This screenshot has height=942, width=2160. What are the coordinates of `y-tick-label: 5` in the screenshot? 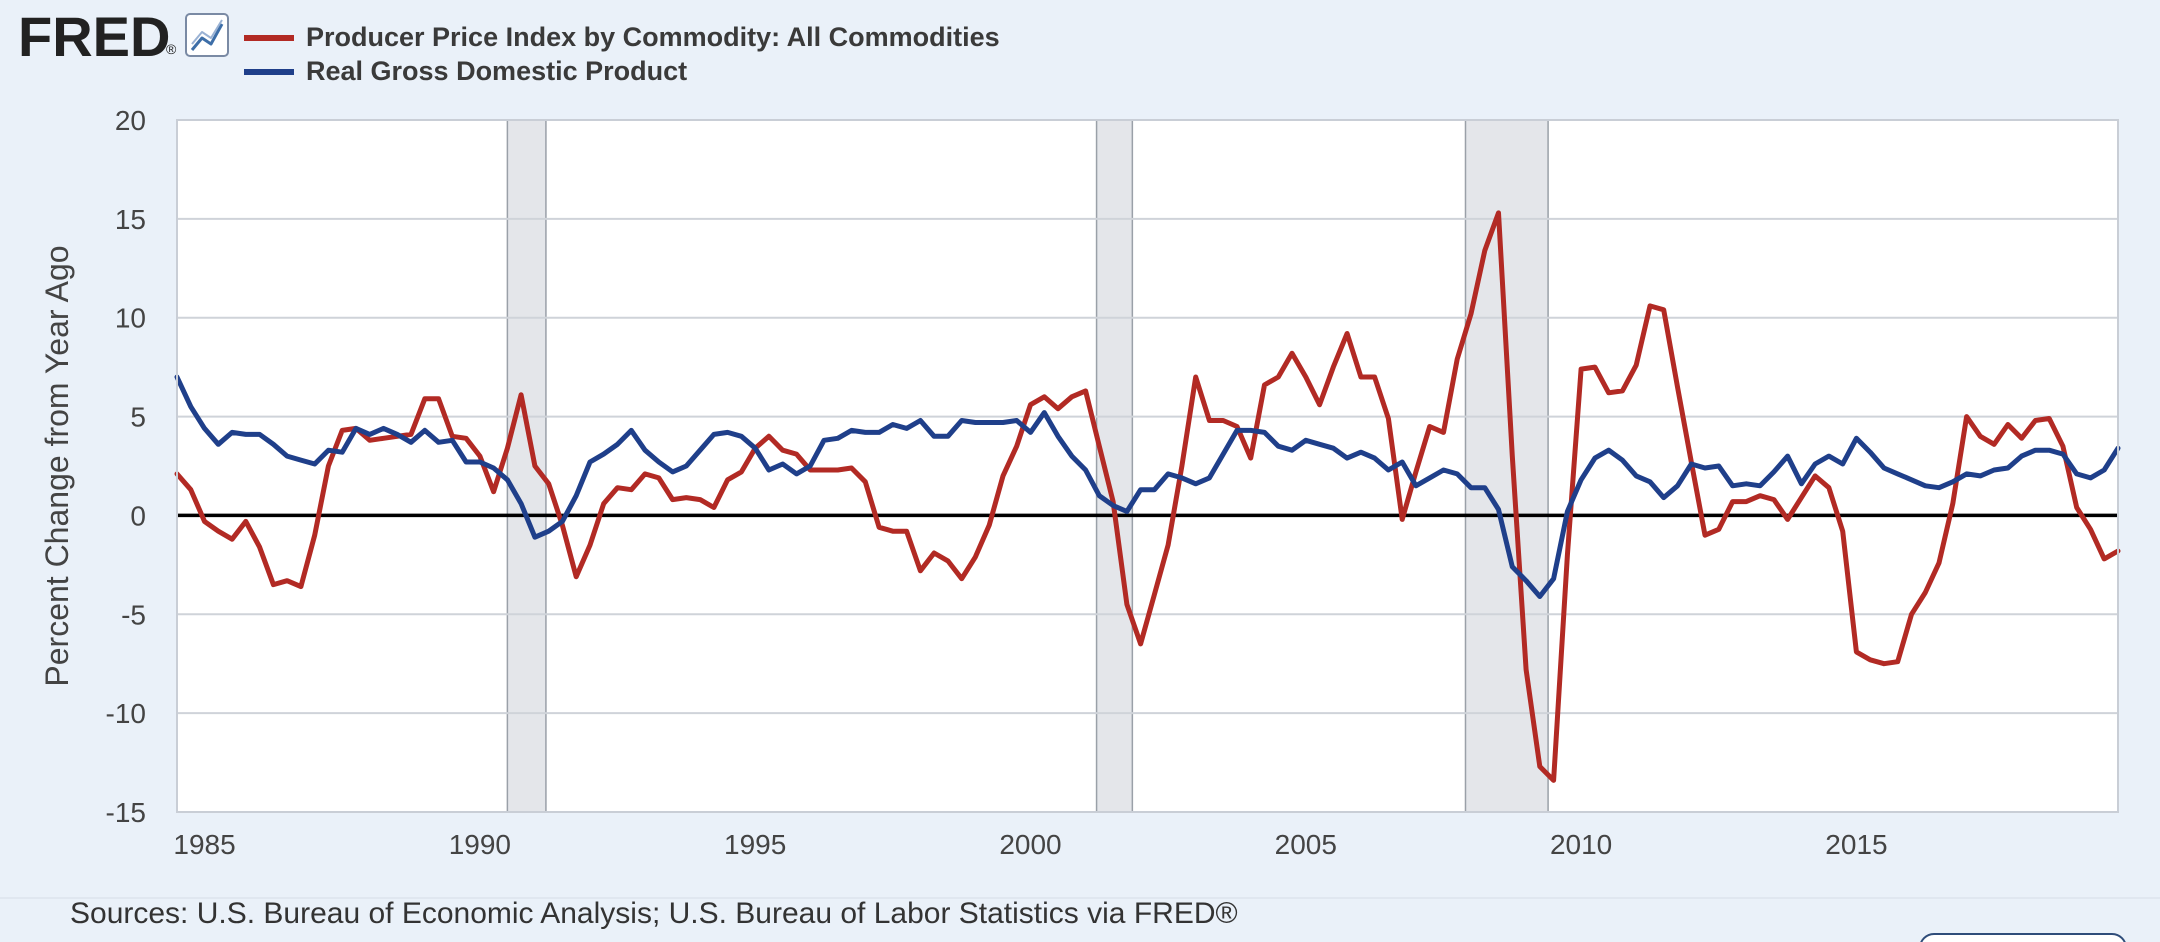 It's located at (138, 417).